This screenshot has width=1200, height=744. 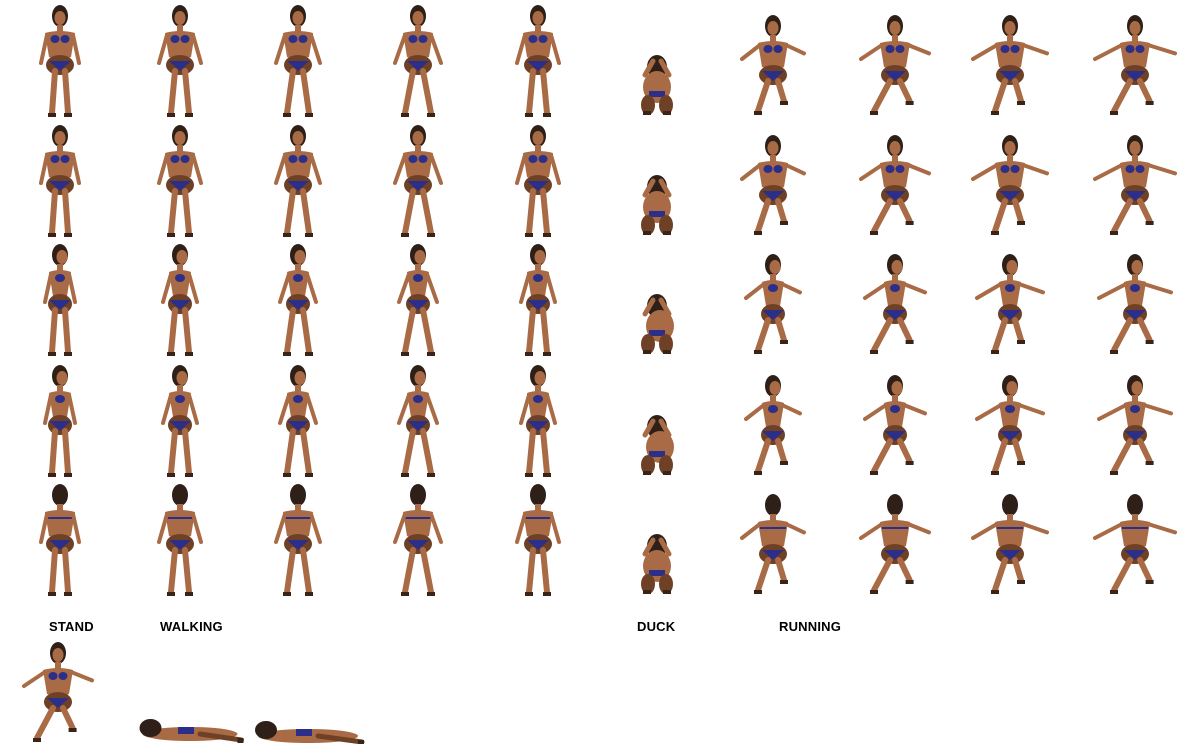 I want to click on walking-label: WALKING, so click(x=191, y=626).